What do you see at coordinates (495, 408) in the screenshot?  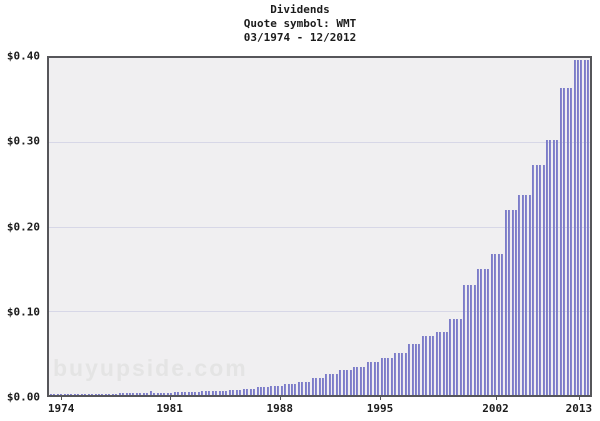 I see `x-tick-label: 2002` at bounding box center [495, 408].